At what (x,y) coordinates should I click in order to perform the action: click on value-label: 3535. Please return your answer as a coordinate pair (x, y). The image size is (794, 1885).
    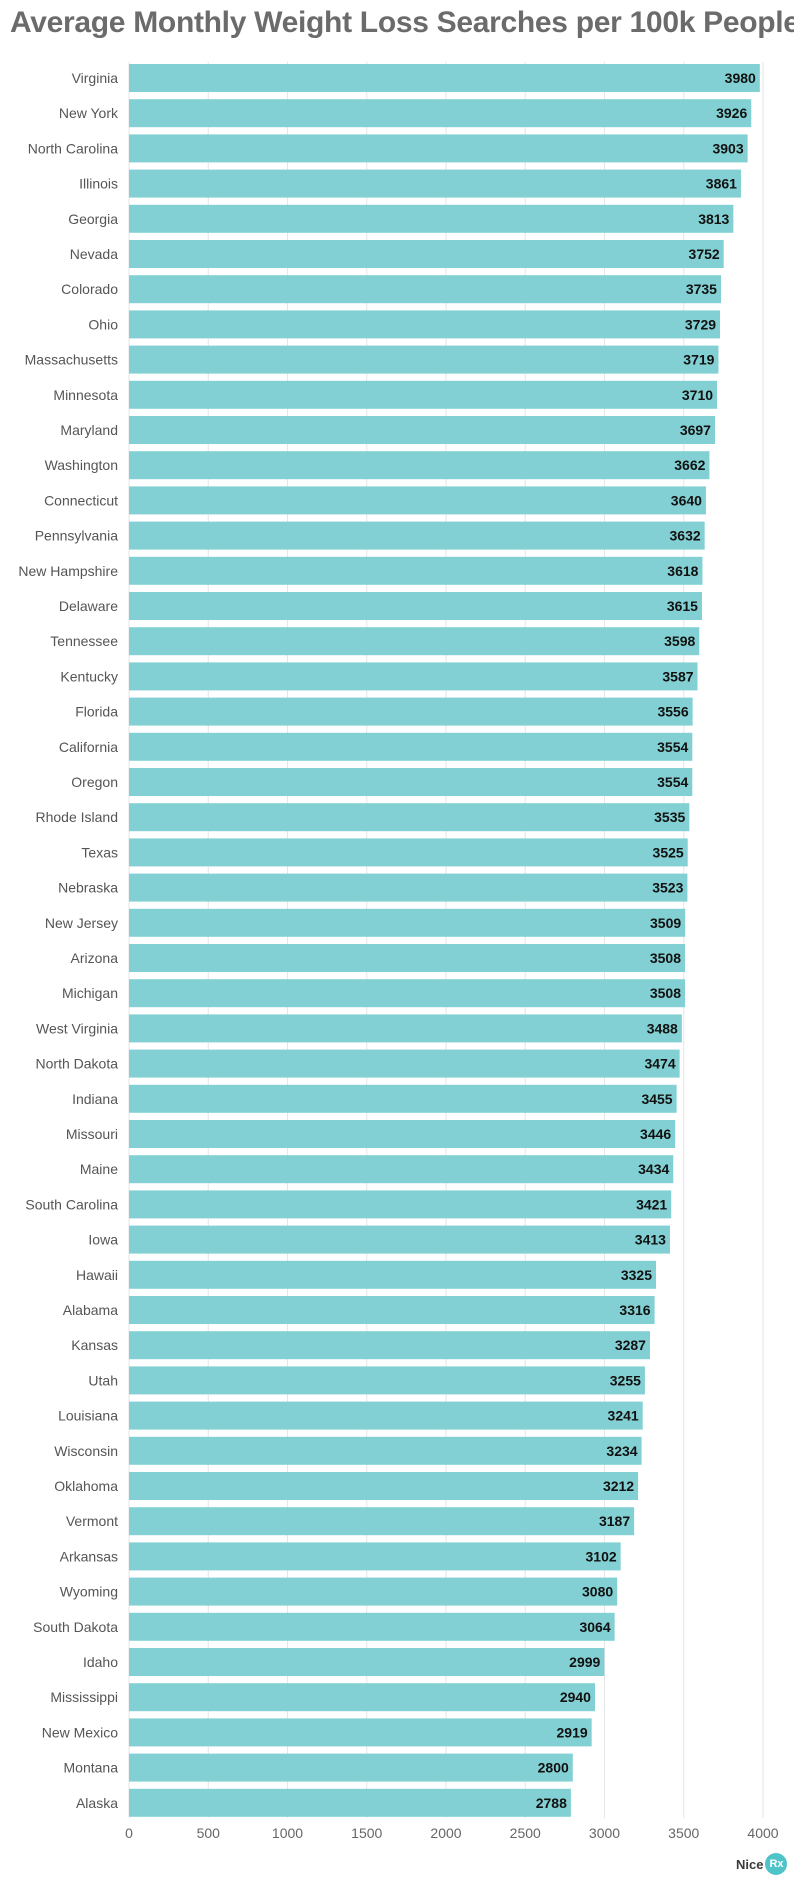
    Looking at the image, I should click on (669, 817).